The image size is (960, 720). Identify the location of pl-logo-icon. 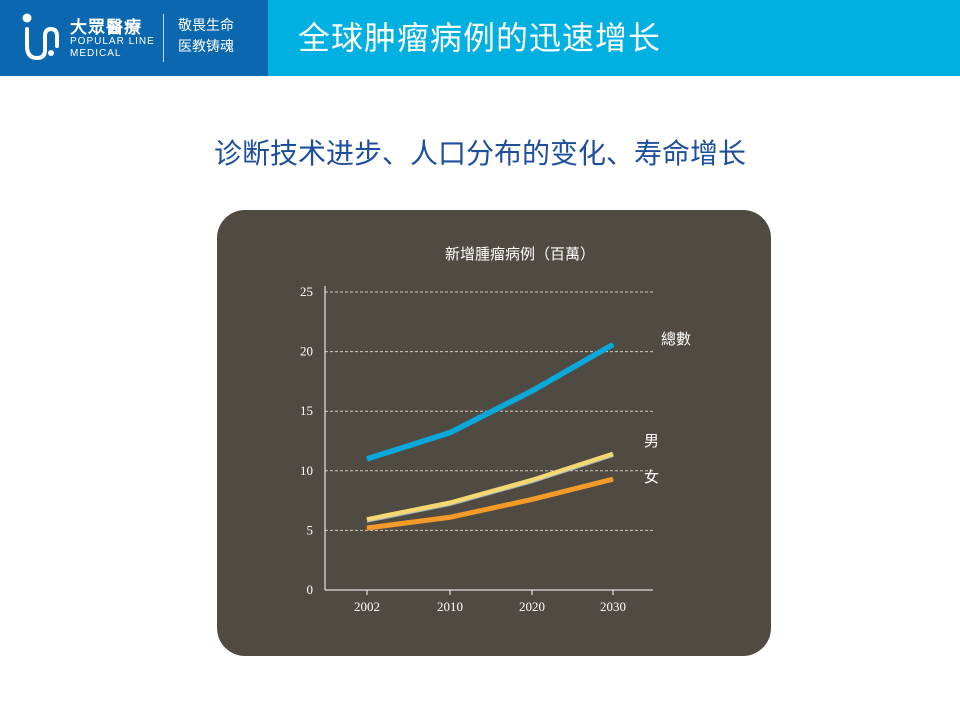
(40, 37).